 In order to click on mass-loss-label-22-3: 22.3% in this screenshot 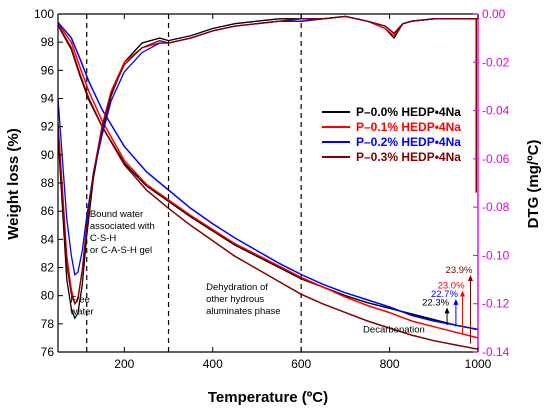, I will do `click(435, 302)`.